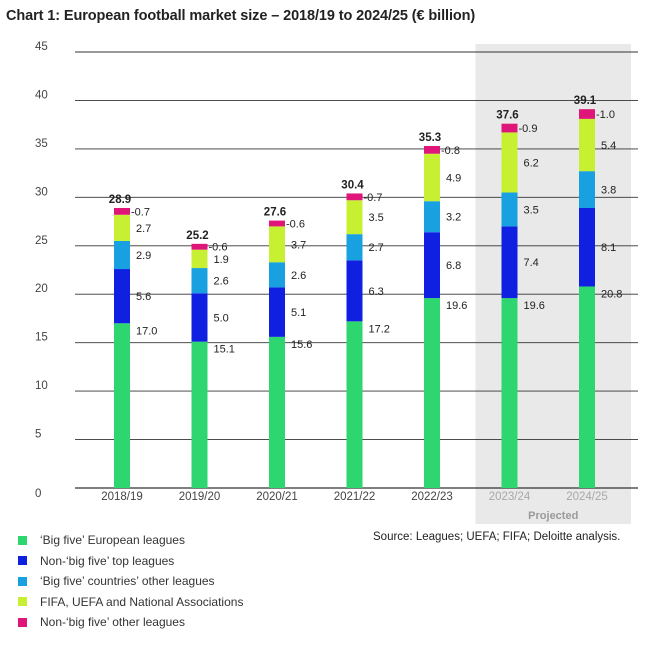 This screenshot has width=668, height=649. I want to click on data-label: -1.0, so click(605, 115).